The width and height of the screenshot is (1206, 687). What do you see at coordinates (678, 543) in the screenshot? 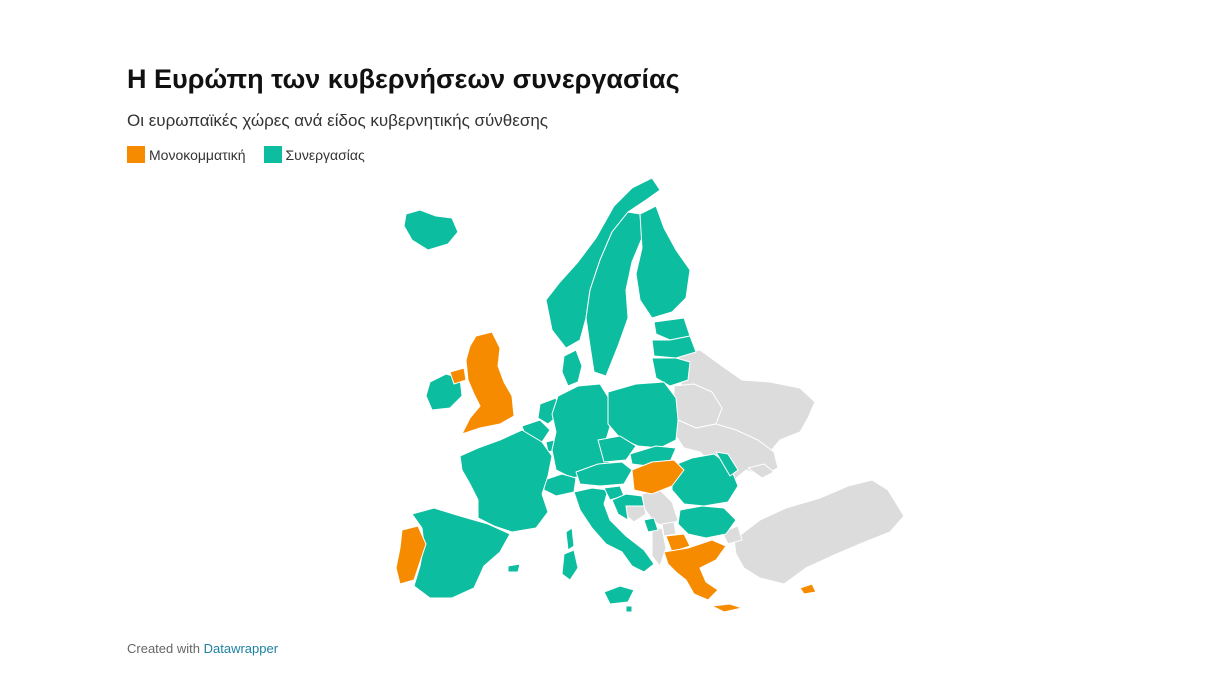
I see `country-north-macedonia` at bounding box center [678, 543].